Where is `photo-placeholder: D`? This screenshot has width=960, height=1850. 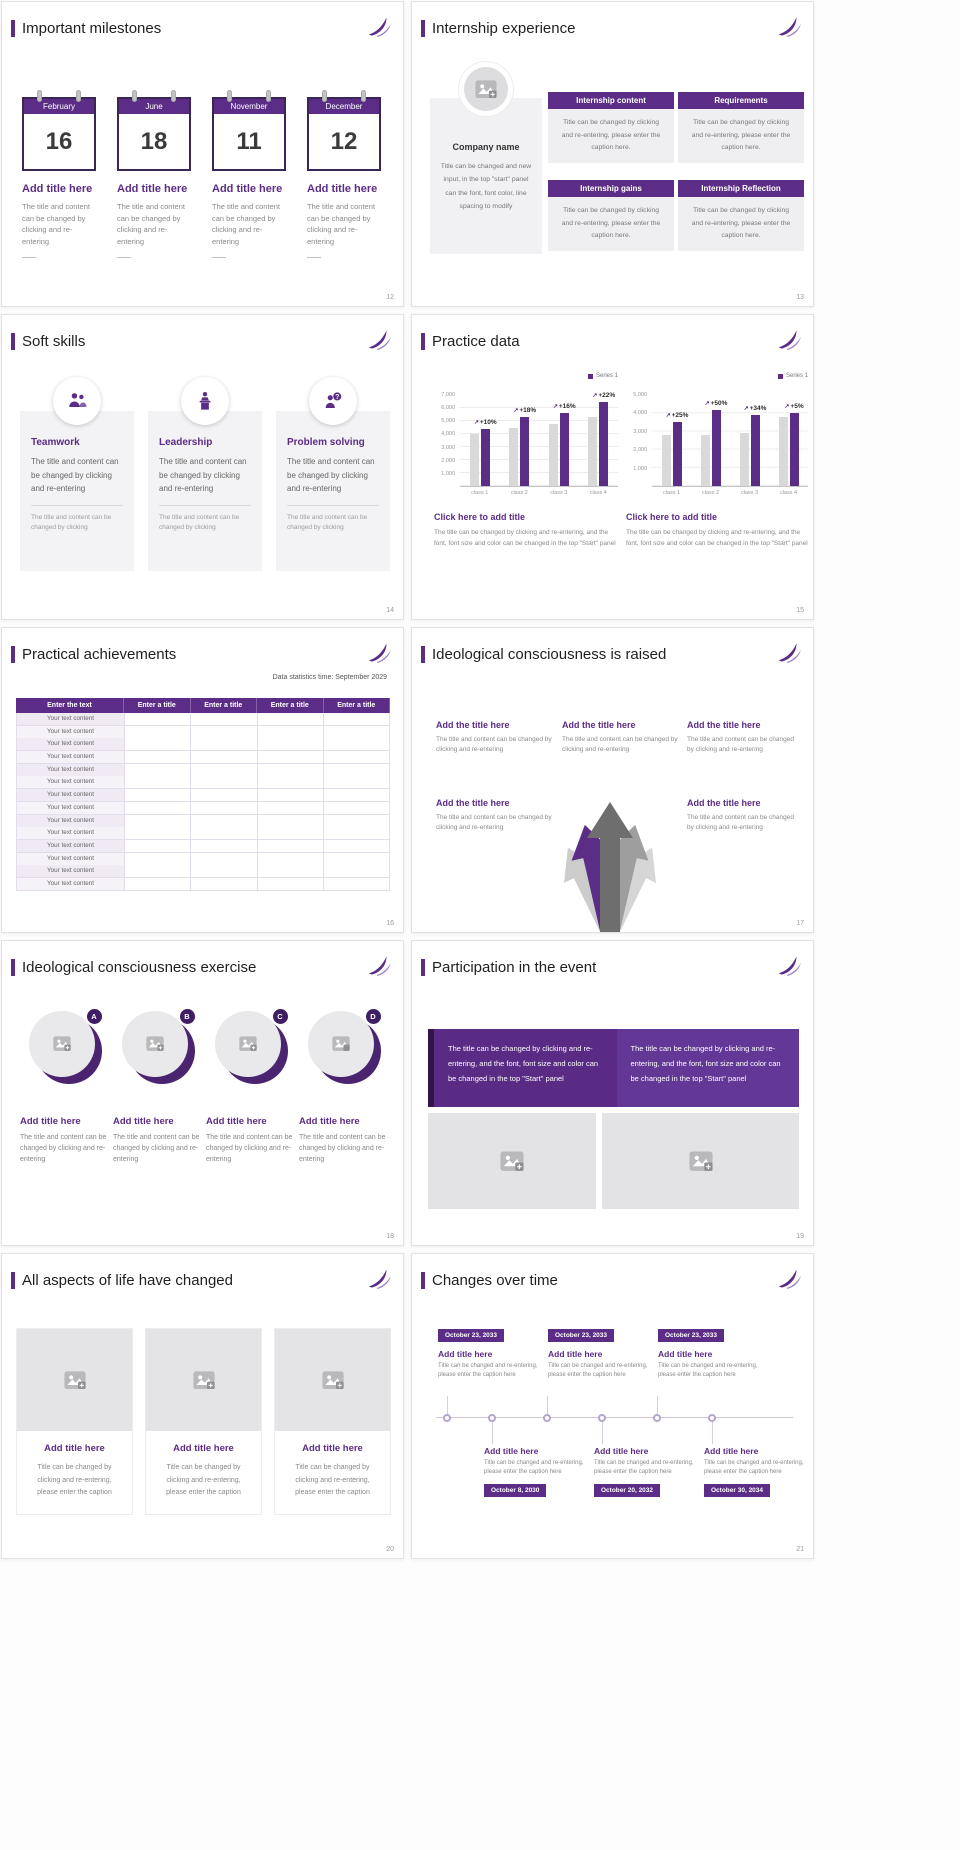
photo-placeholder: D is located at coordinates (344, 1046).